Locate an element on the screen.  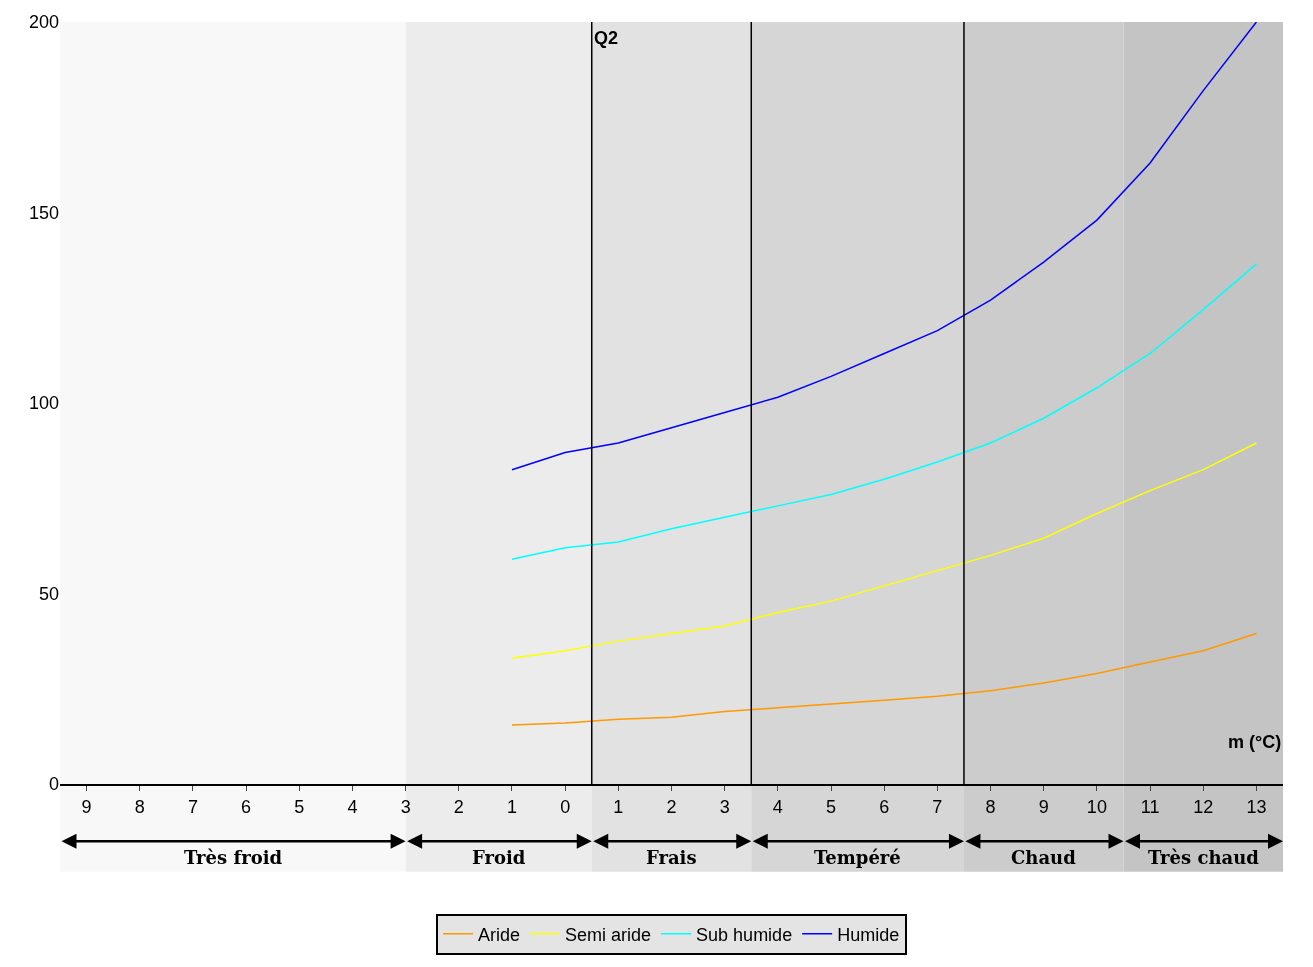
band-label: Tempéré is located at coordinates (857, 857).